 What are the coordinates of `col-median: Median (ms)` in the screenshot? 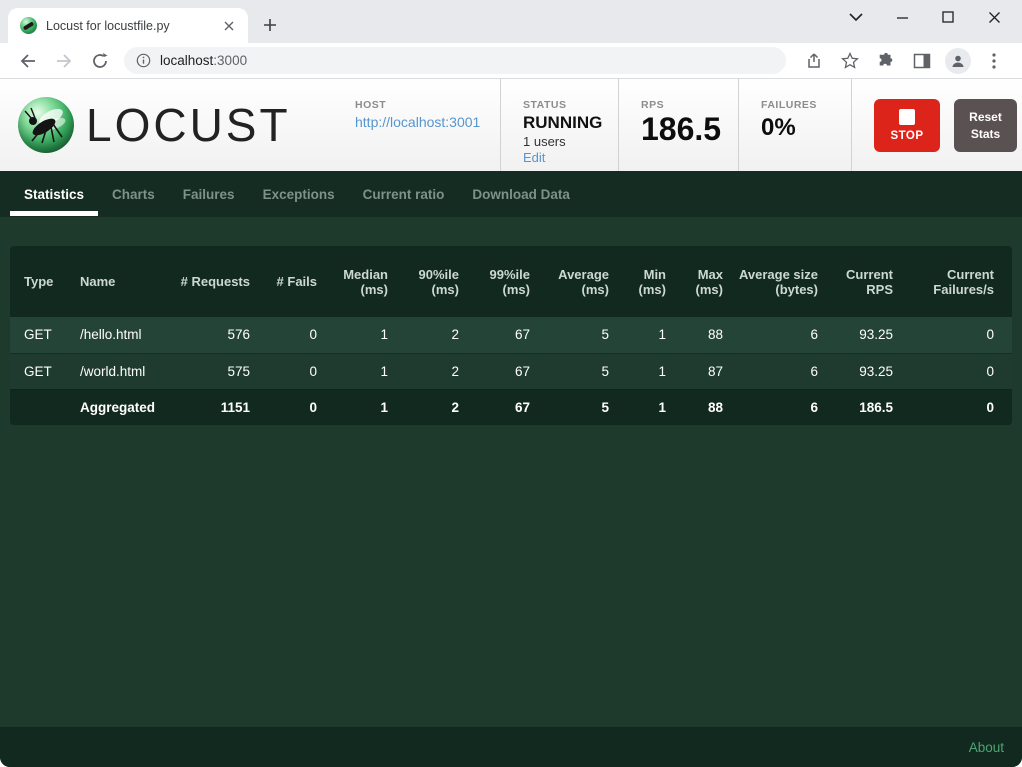 It's located at (365, 281).